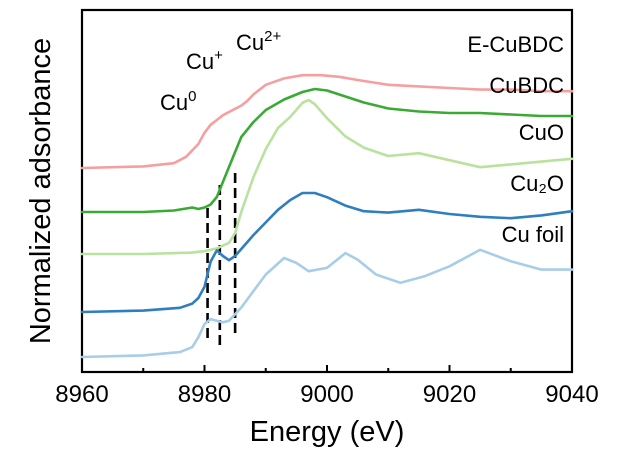 The image size is (617, 455). I want to click on series-label: CuBDC, so click(526, 85).